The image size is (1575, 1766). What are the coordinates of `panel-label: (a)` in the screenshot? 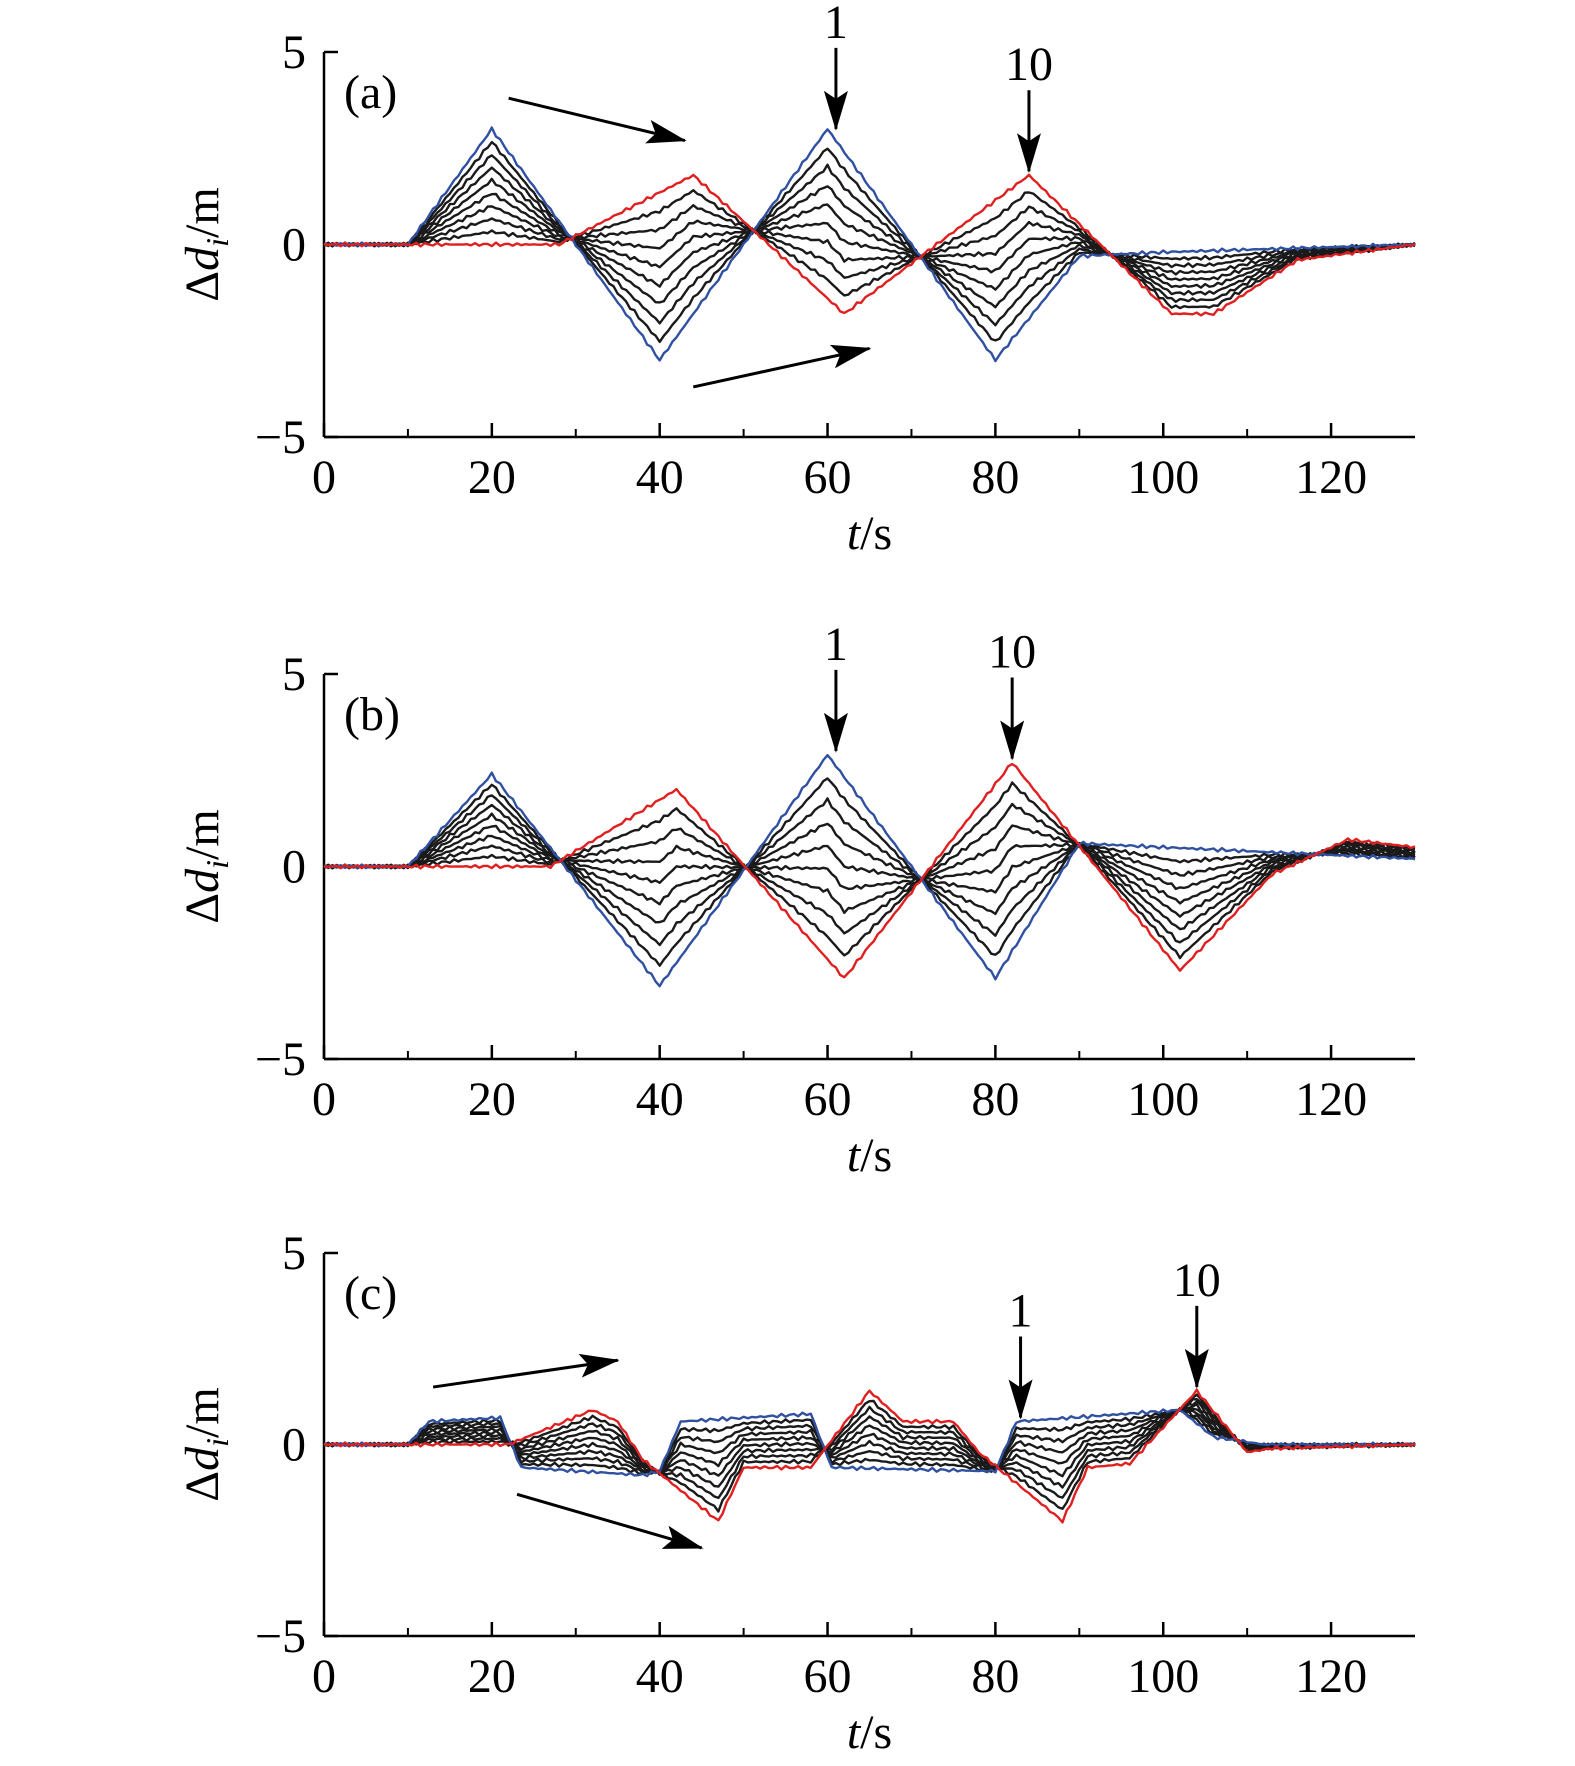 It's located at (370, 92).